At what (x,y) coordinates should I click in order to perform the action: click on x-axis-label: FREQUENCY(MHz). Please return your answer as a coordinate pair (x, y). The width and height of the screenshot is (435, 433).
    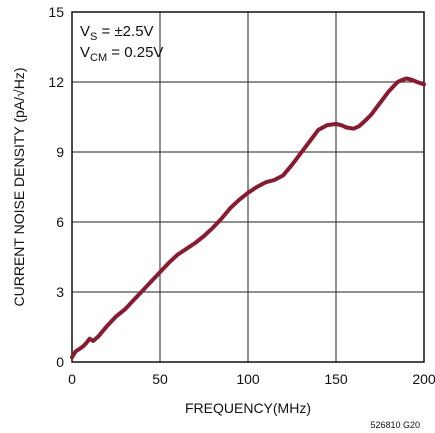
    Looking at the image, I should click on (248, 408).